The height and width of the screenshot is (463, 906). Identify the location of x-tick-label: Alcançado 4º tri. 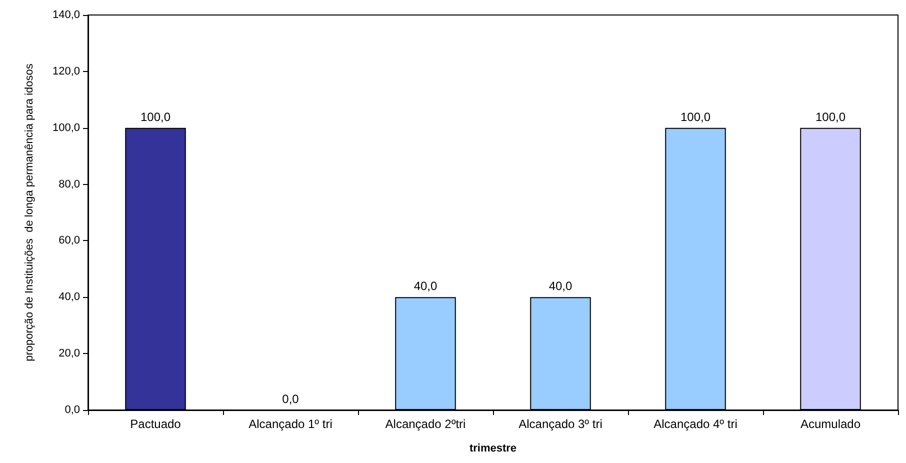
(696, 424).